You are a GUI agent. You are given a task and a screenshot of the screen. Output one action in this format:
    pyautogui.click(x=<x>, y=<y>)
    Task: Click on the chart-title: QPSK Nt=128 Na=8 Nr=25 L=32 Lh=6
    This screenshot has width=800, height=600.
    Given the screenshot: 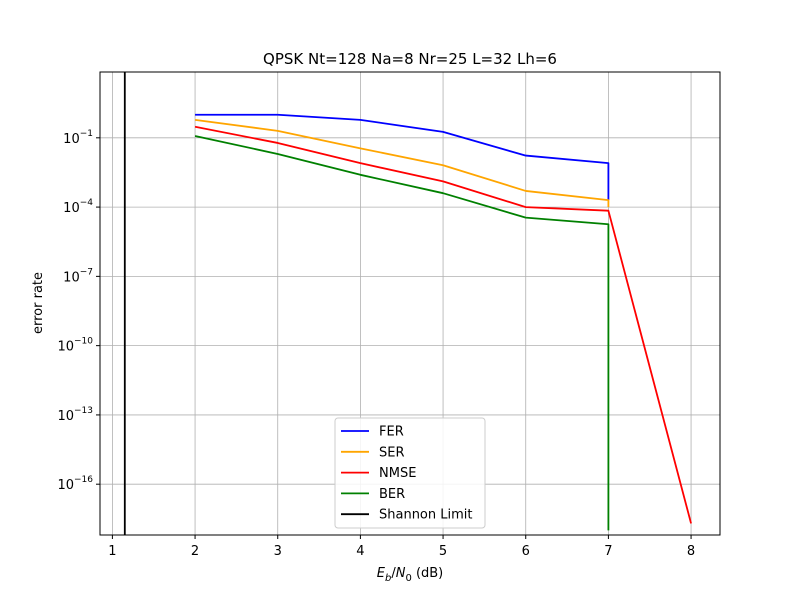 What is the action you would take?
    pyautogui.click(x=410, y=59)
    